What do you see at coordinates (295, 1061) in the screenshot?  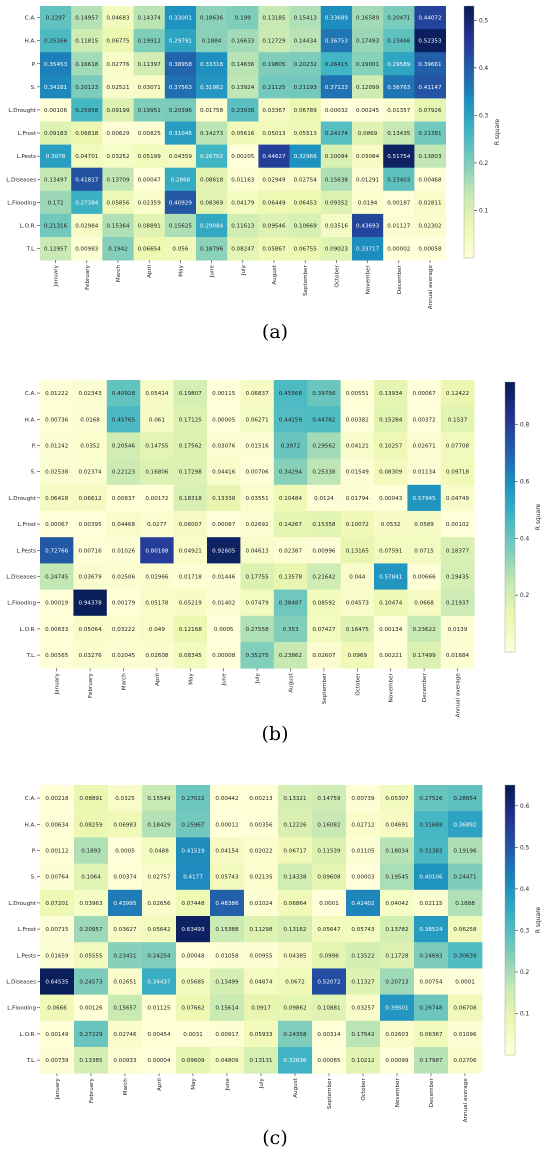 I see `cell-value-label: 0.32836` at bounding box center [295, 1061].